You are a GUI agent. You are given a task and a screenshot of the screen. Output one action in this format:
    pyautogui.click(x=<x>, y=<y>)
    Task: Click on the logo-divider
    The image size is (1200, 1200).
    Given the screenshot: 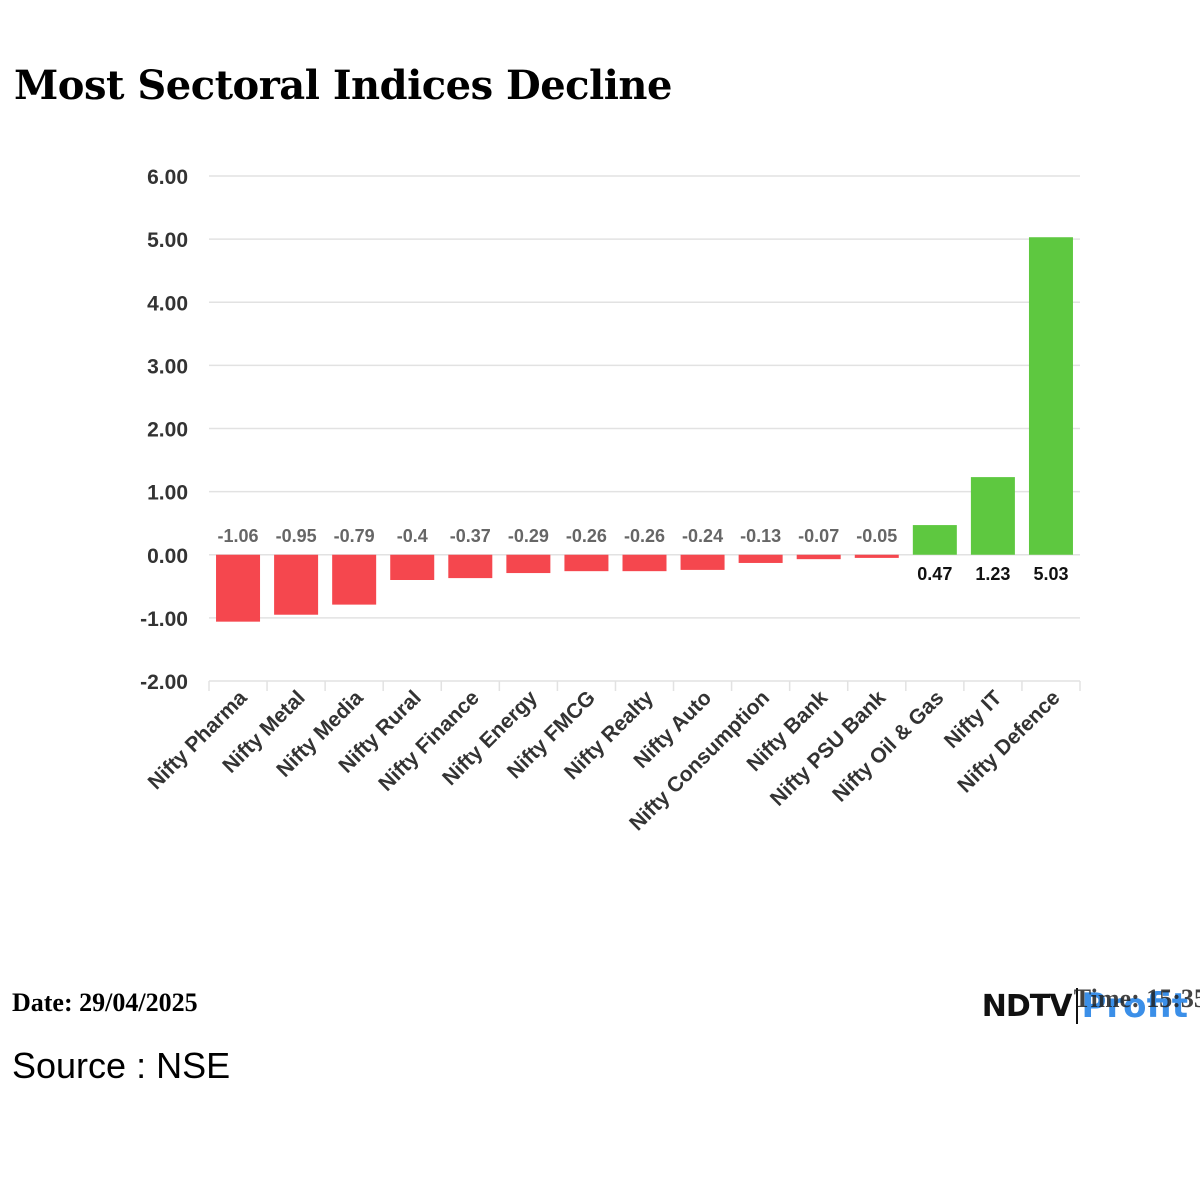 What is the action you would take?
    pyautogui.click(x=1076, y=1006)
    